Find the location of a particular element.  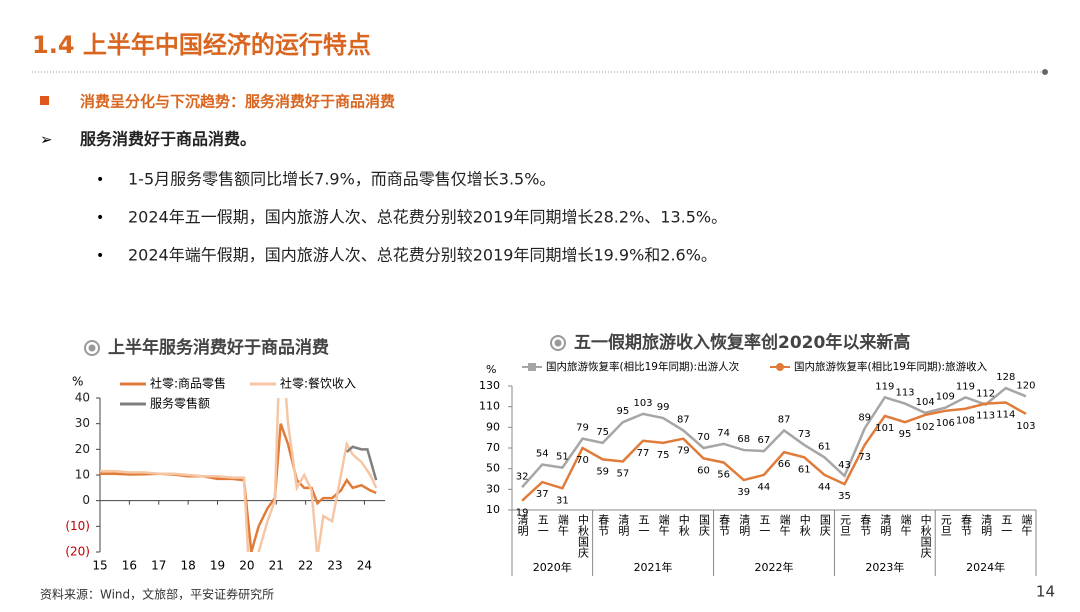

page-title: 1.4 上半年中国经济的运行特点 is located at coordinates (201, 45).